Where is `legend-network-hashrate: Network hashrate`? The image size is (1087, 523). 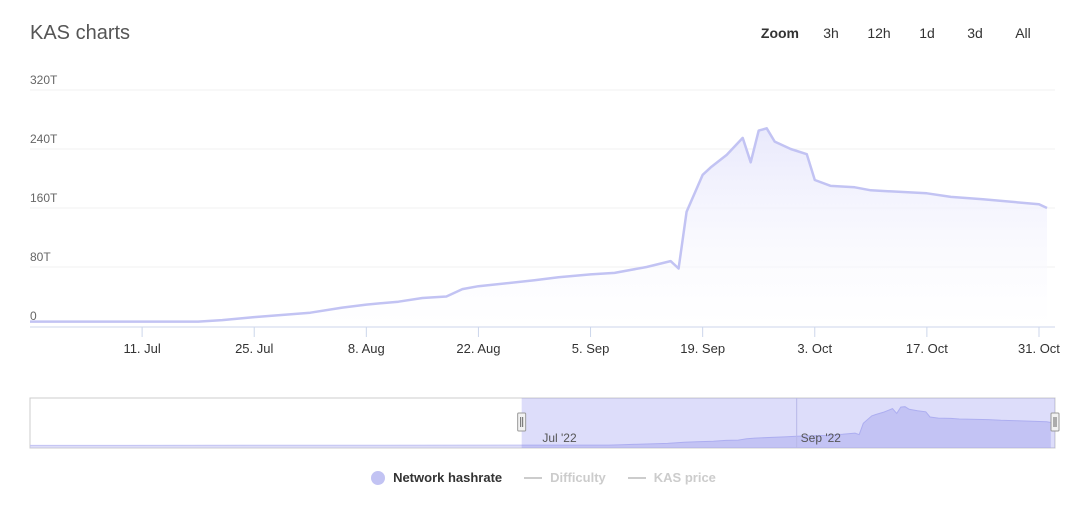
legend-network-hashrate: Network hashrate is located at coordinates (436, 477).